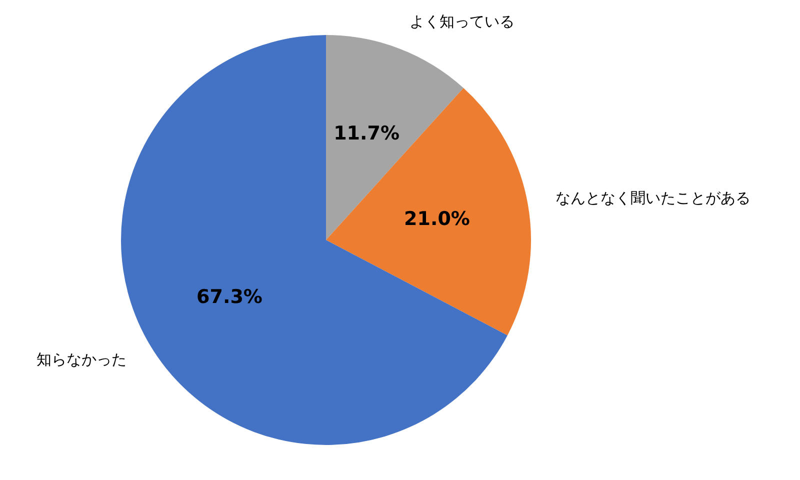  What do you see at coordinates (229, 297) in the screenshot?
I see `data-label: 67.3%` at bounding box center [229, 297].